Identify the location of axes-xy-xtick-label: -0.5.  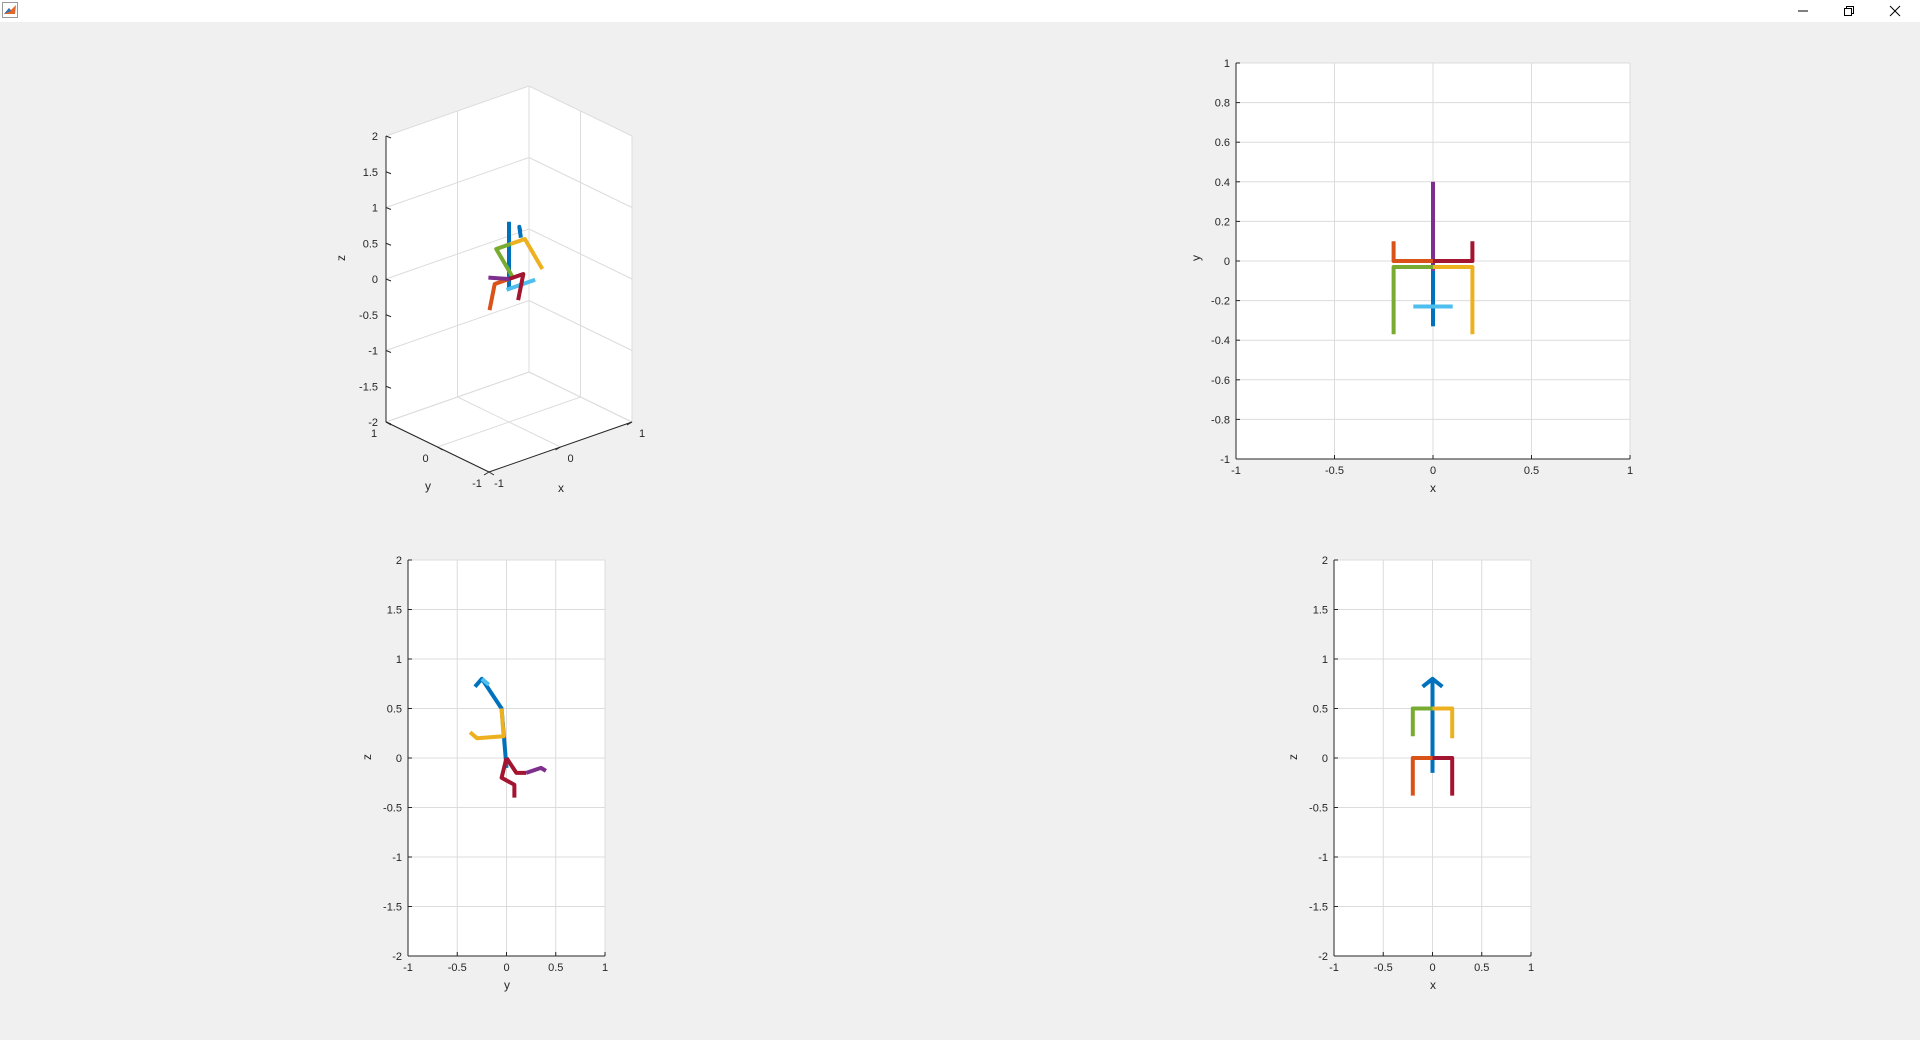
(1334, 471).